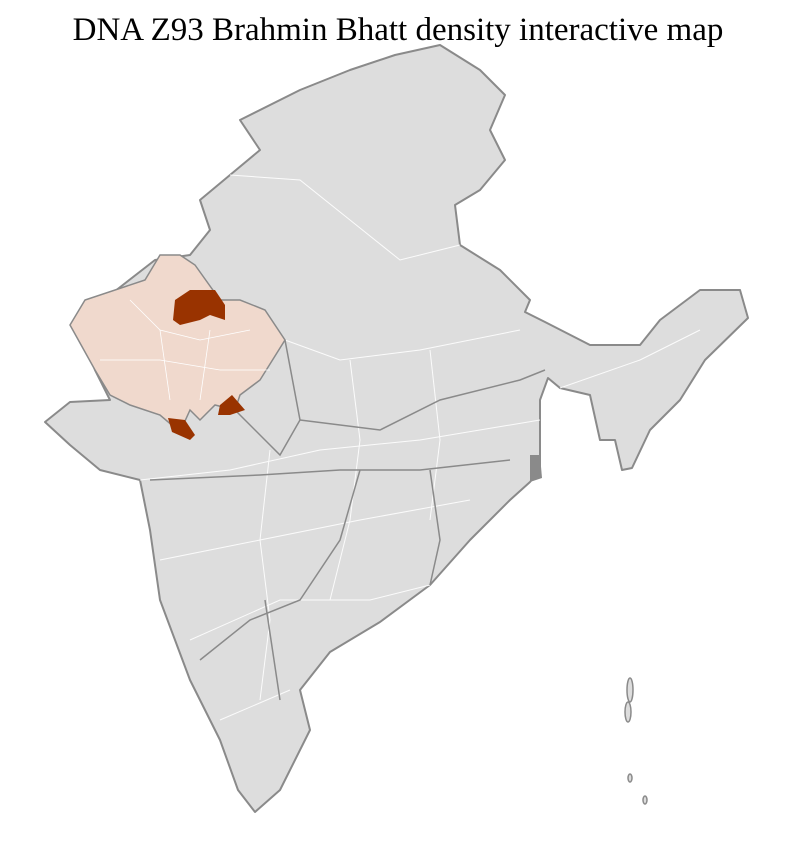 This screenshot has height=841, width=796. What do you see at coordinates (185, 350) in the screenshot?
I see `rajasthan-district-lines` at bounding box center [185, 350].